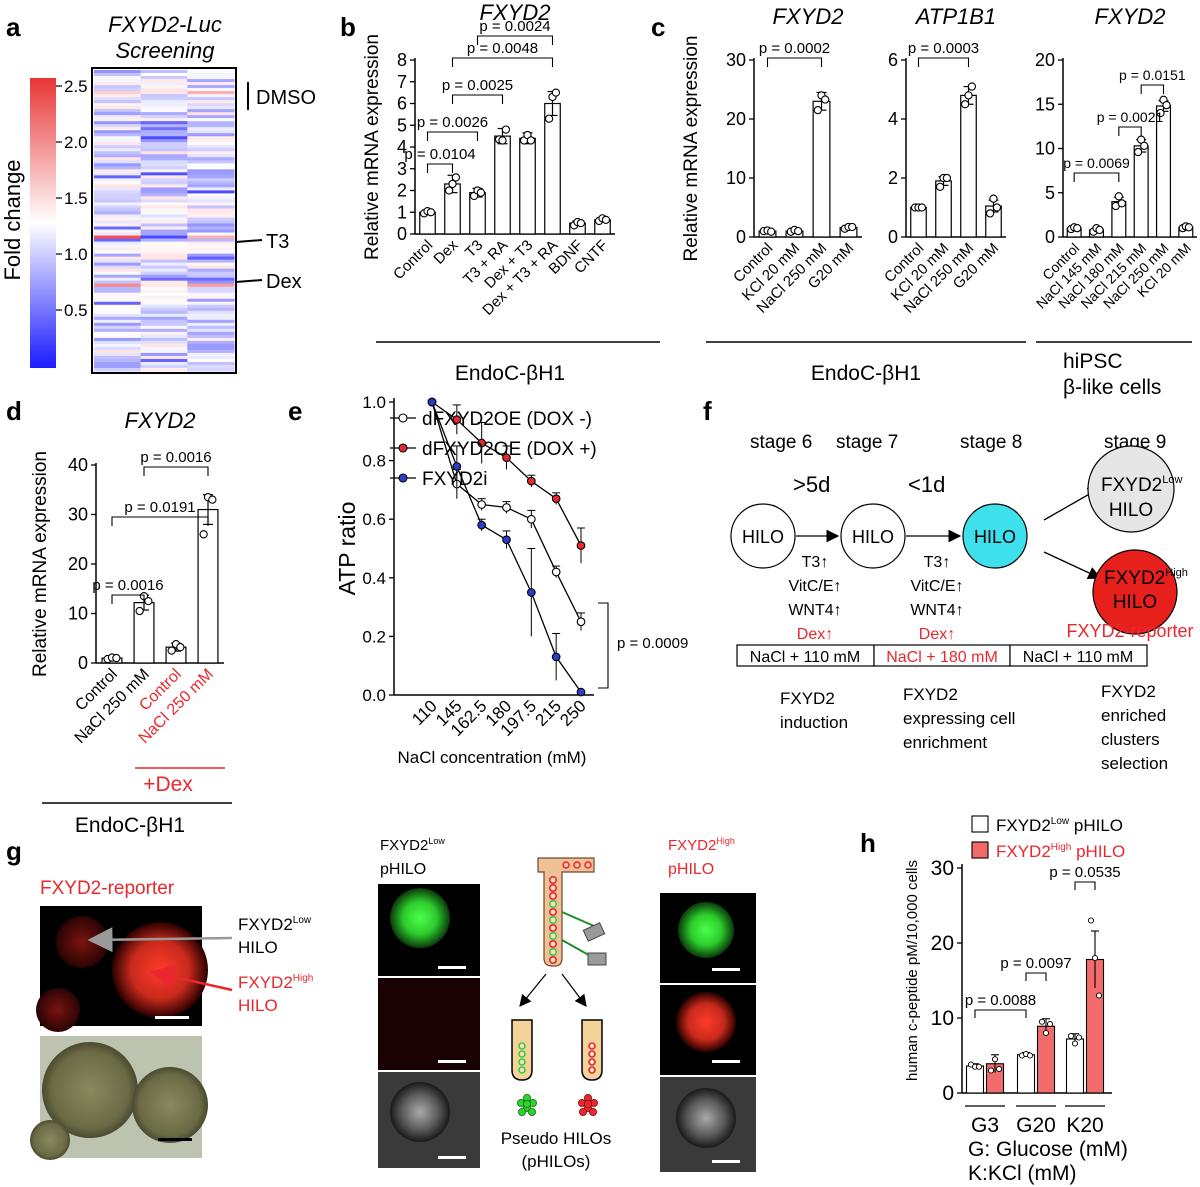  I want to click on sorter-bead, so click(552, 927).